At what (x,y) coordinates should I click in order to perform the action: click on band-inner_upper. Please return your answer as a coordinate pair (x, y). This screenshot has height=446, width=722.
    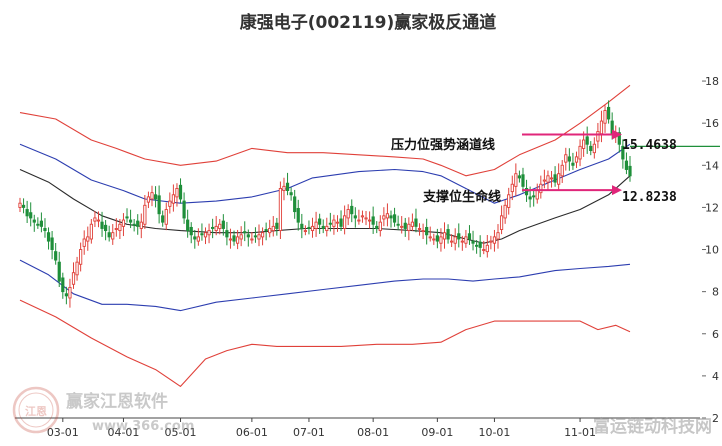
    Looking at the image, I should click on (325, 173).